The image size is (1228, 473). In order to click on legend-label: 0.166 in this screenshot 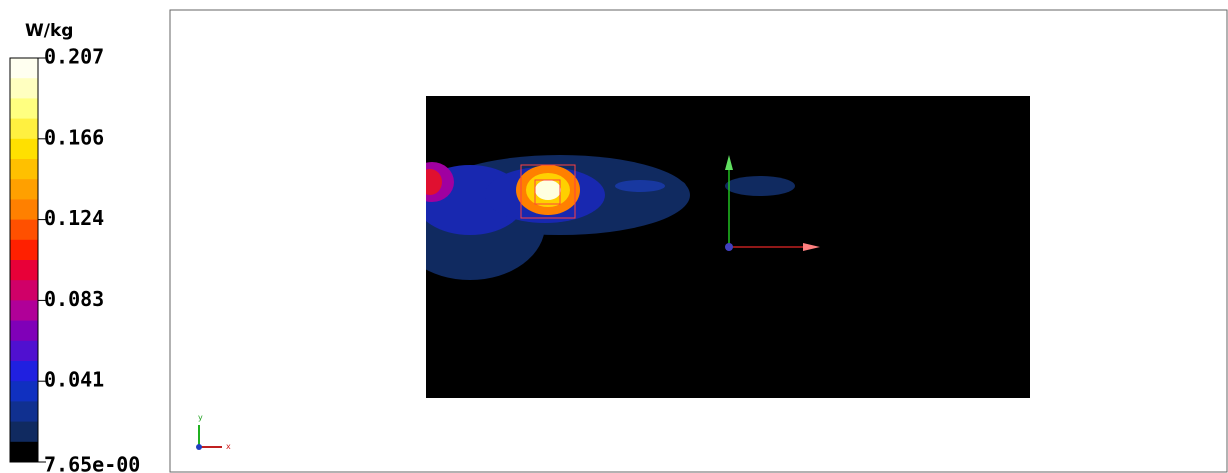, I will do `click(74, 137)`.